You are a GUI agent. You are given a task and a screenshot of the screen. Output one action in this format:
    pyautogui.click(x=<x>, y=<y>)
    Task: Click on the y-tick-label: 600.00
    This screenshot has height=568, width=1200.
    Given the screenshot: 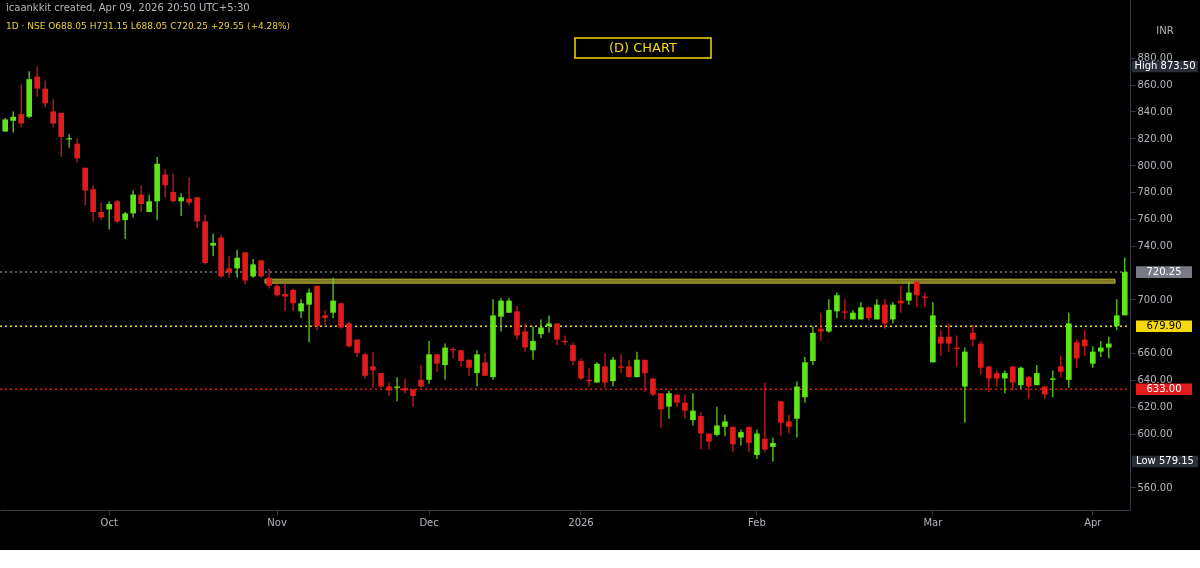 What is the action you would take?
    pyautogui.click(x=1155, y=433)
    